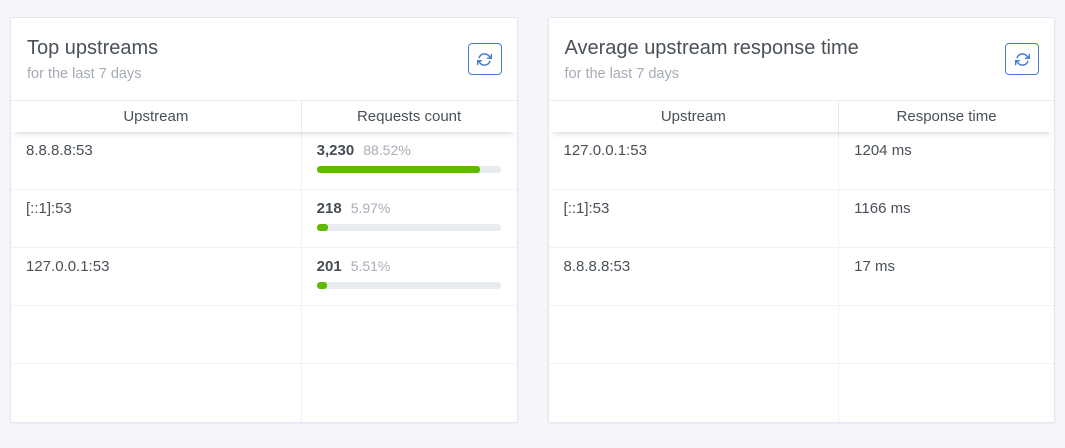  Describe the element at coordinates (883, 150) in the screenshot. I see `response-time-cell: 1204 ms` at that location.